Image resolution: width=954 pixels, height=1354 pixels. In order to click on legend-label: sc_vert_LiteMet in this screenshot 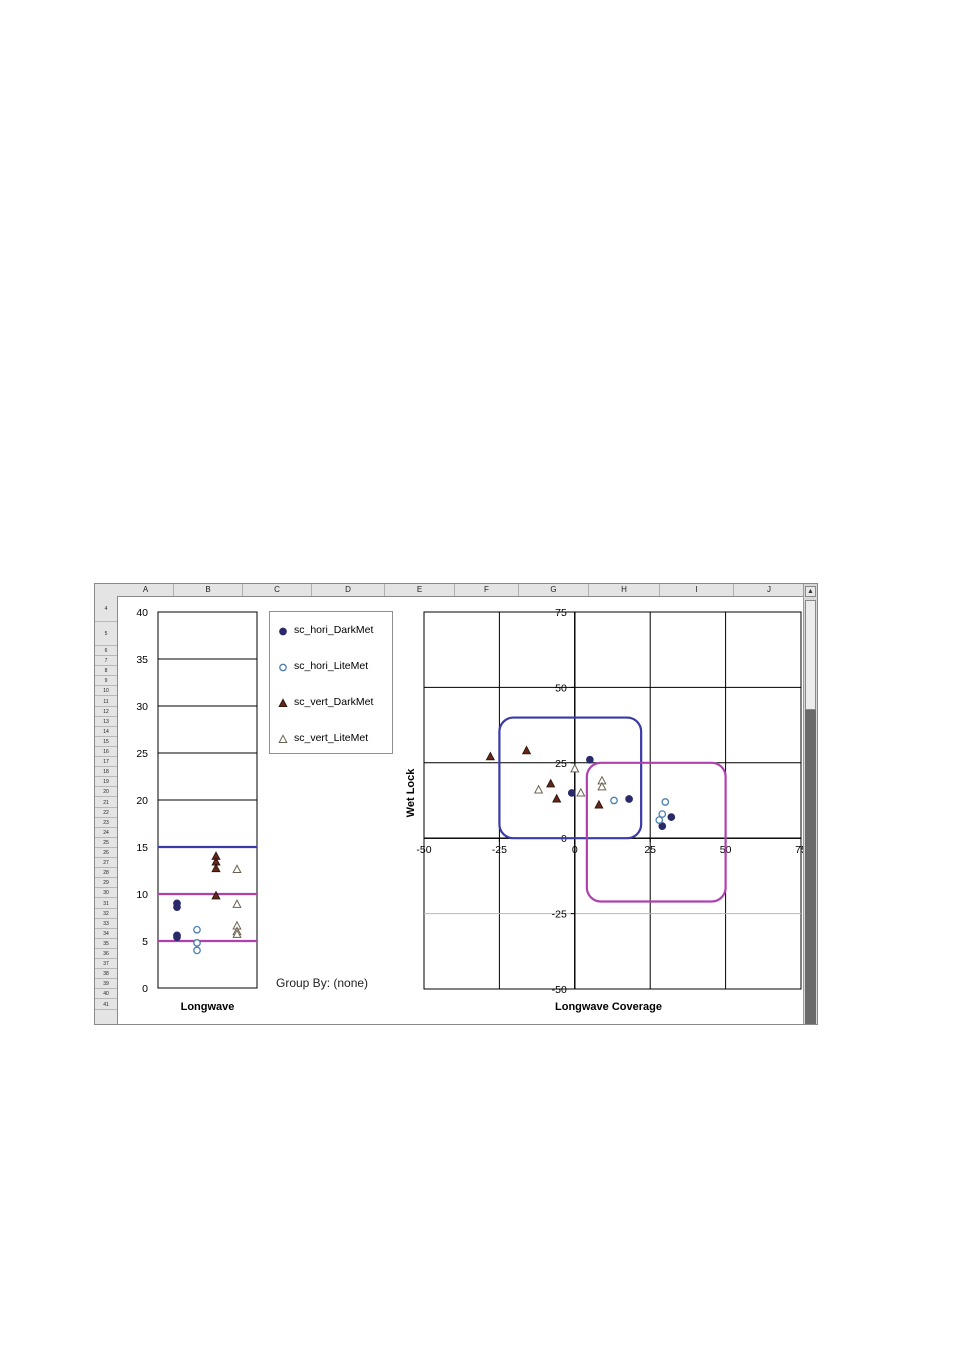, I will do `click(331, 738)`.